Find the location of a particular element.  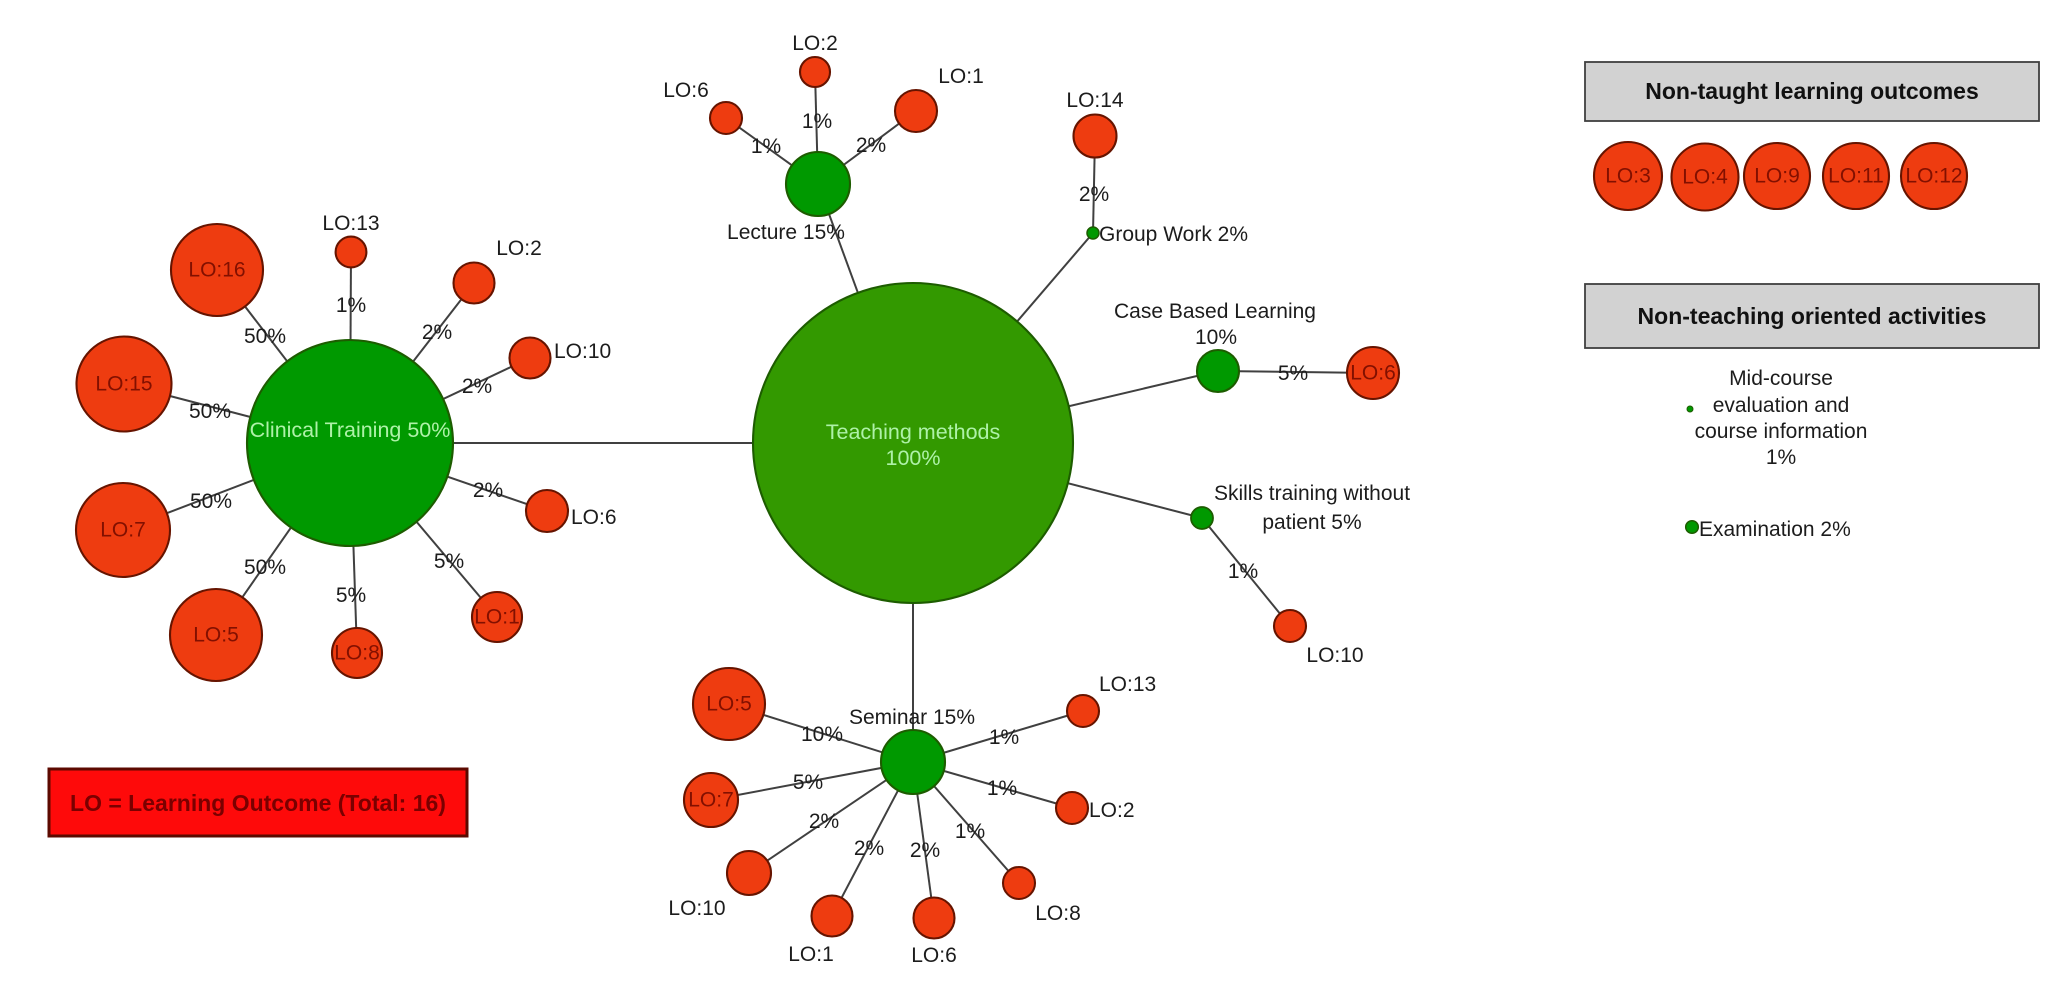

svg-text: LO:12 is located at coordinates (1933, 176).